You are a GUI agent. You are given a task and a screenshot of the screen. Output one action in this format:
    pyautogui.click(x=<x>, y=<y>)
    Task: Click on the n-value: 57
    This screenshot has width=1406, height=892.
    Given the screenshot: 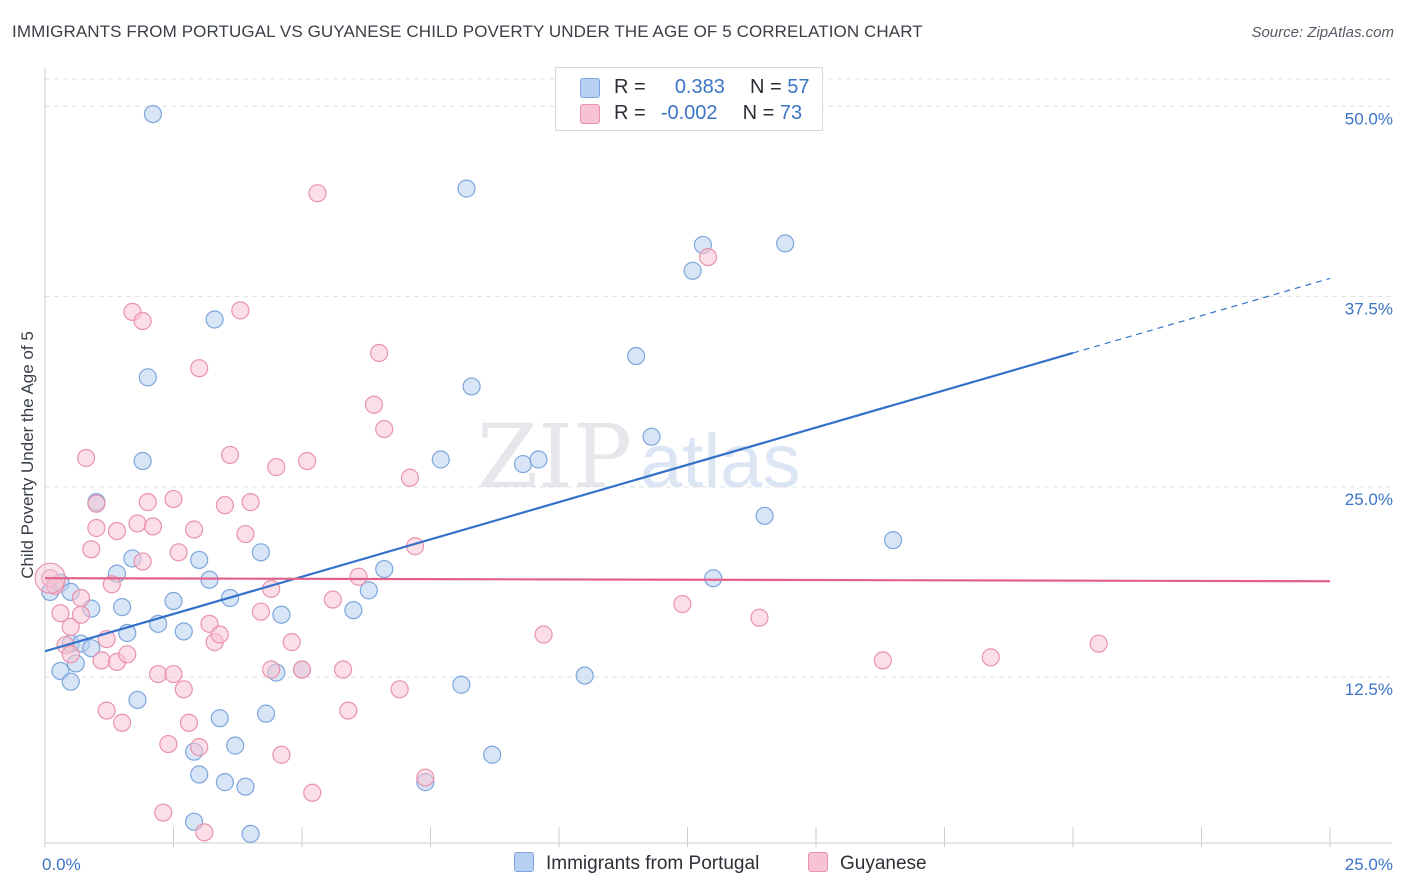 What is the action you would take?
    pyautogui.click(x=798, y=87)
    